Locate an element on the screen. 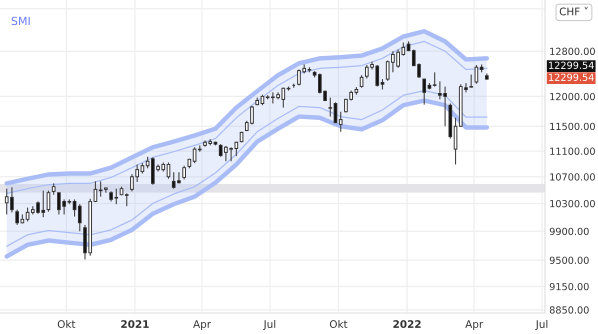 The image size is (598, 334). y-tick-label: 9150.00 is located at coordinates (569, 286).